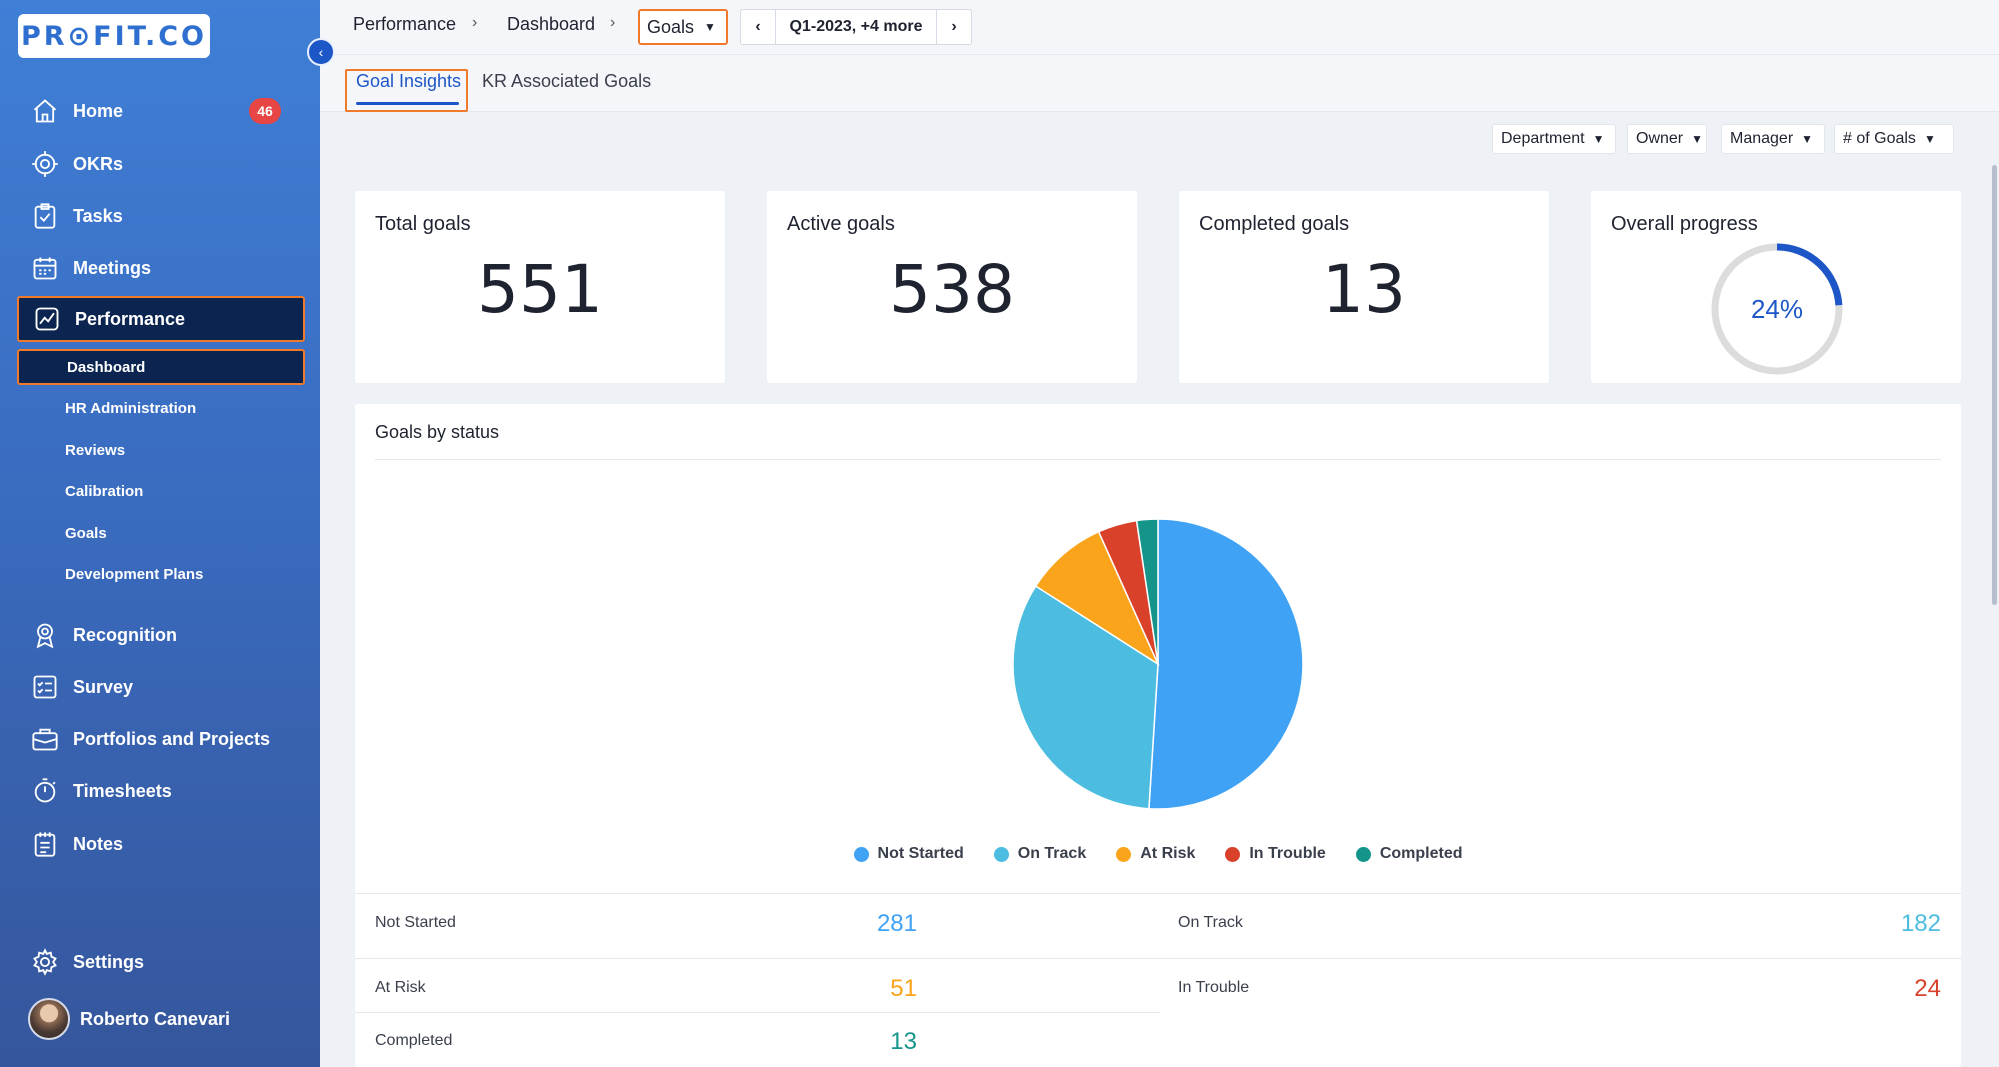  What do you see at coordinates (45, 739) in the screenshot?
I see `briefcase-icon` at bounding box center [45, 739].